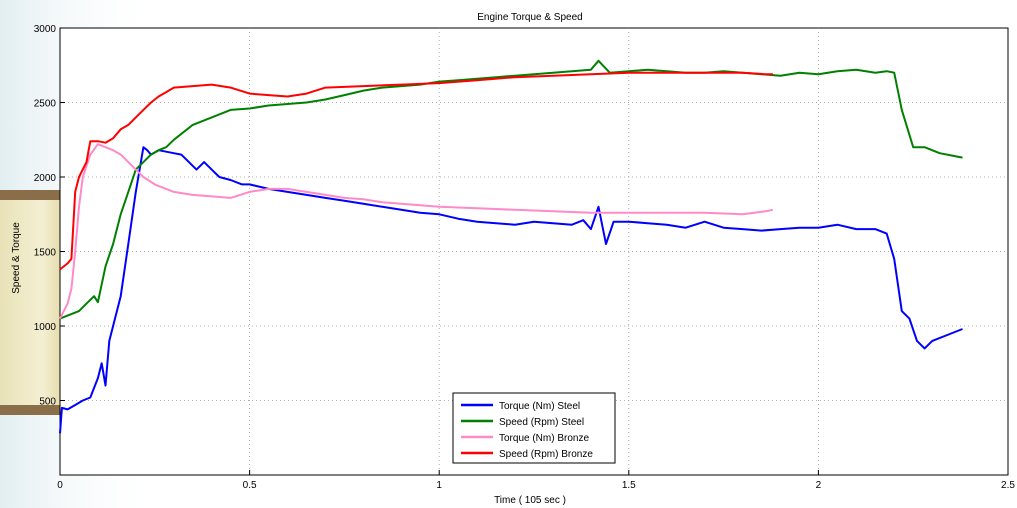 The width and height of the screenshot is (1017, 508). Describe the element at coordinates (45, 178) in the screenshot. I see `y-tick-label: 2000` at that location.